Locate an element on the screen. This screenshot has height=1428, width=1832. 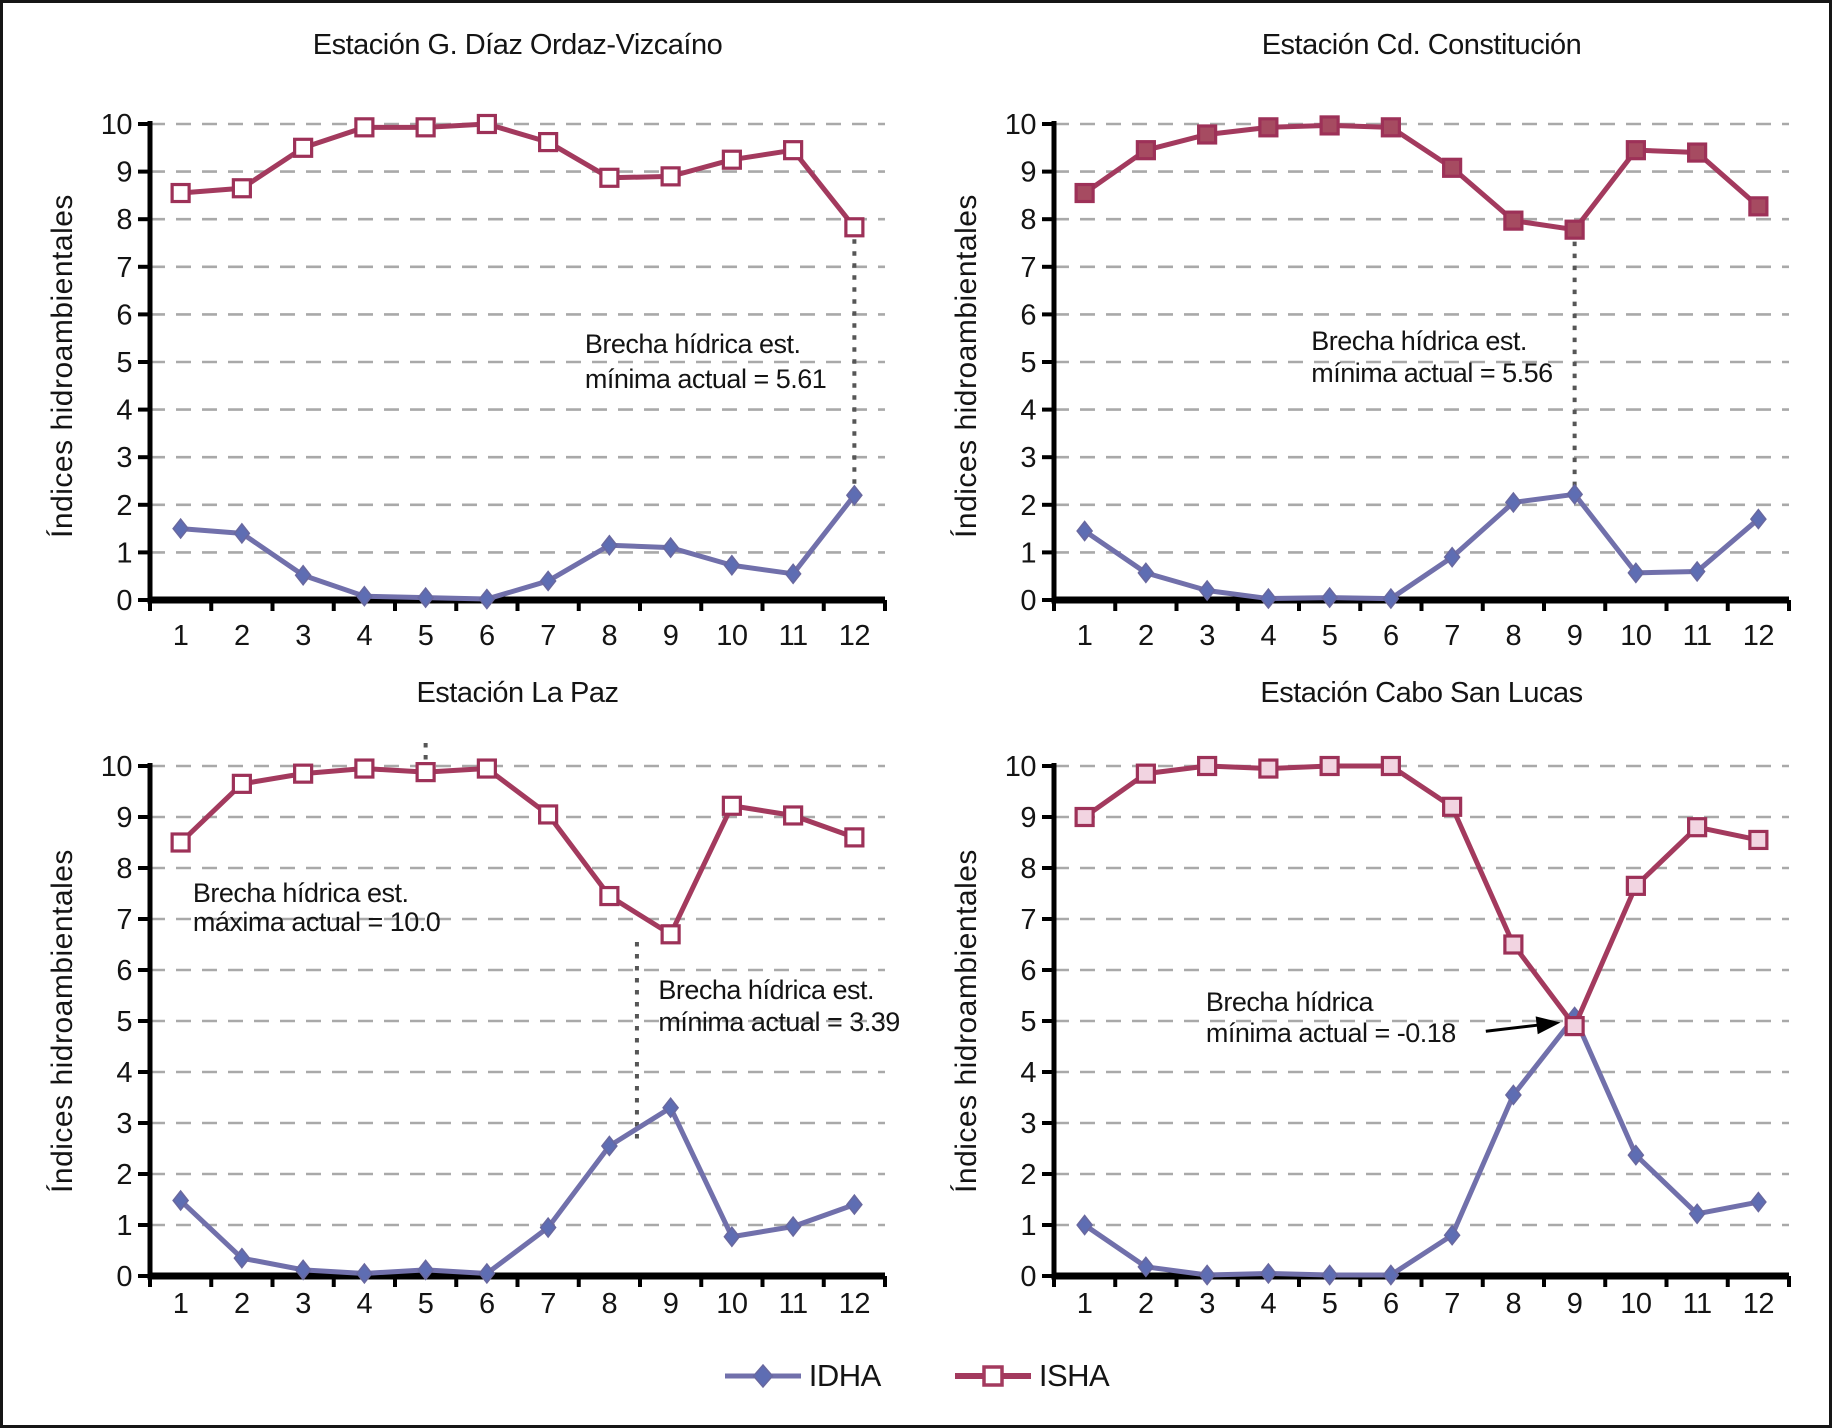
y-tick-label: 2 is located at coordinates (1028, 1175).